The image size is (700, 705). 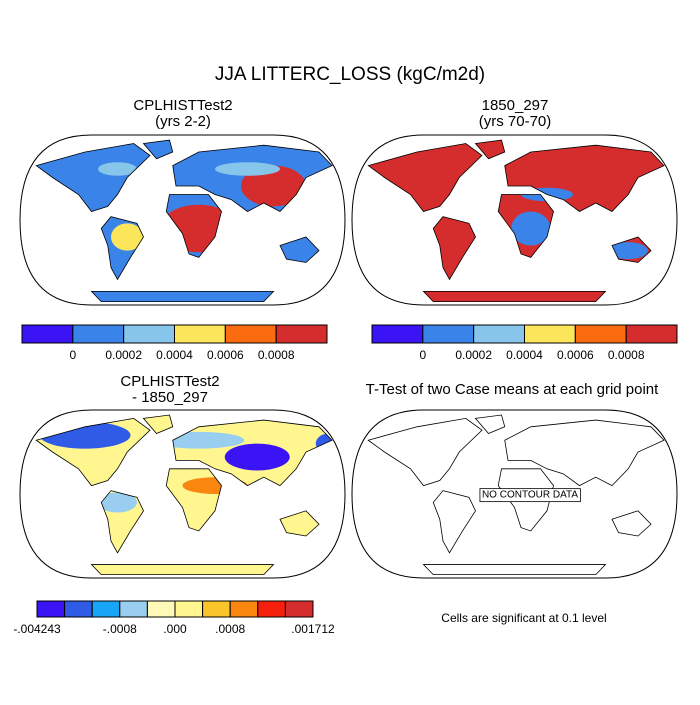 I want to click on colorbar-label: -.004243, so click(x=37, y=629).